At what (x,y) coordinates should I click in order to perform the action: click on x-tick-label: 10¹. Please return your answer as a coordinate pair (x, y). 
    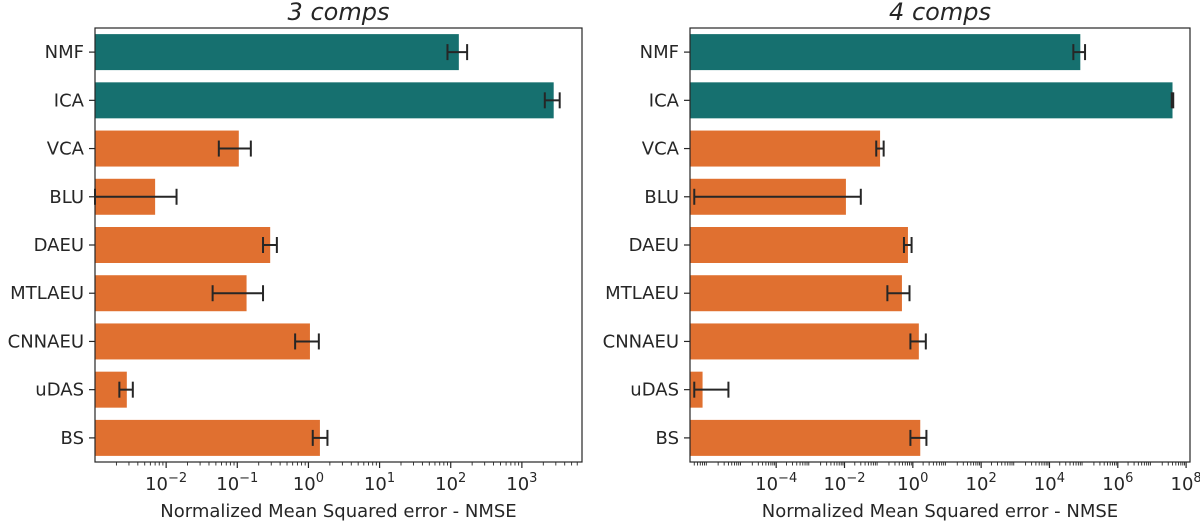
    Looking at the image, I should click on (379, 483).